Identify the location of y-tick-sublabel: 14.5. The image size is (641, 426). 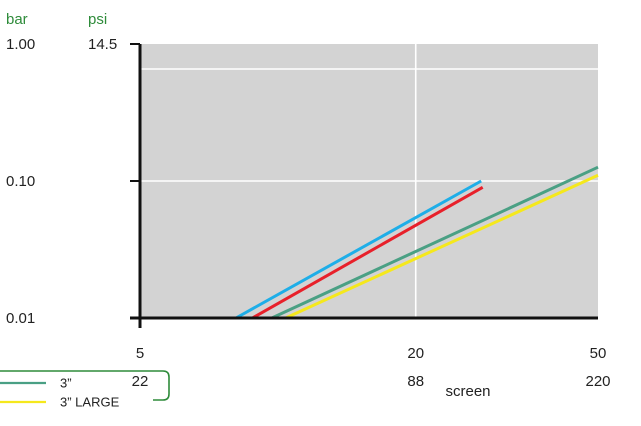
(102, 44).